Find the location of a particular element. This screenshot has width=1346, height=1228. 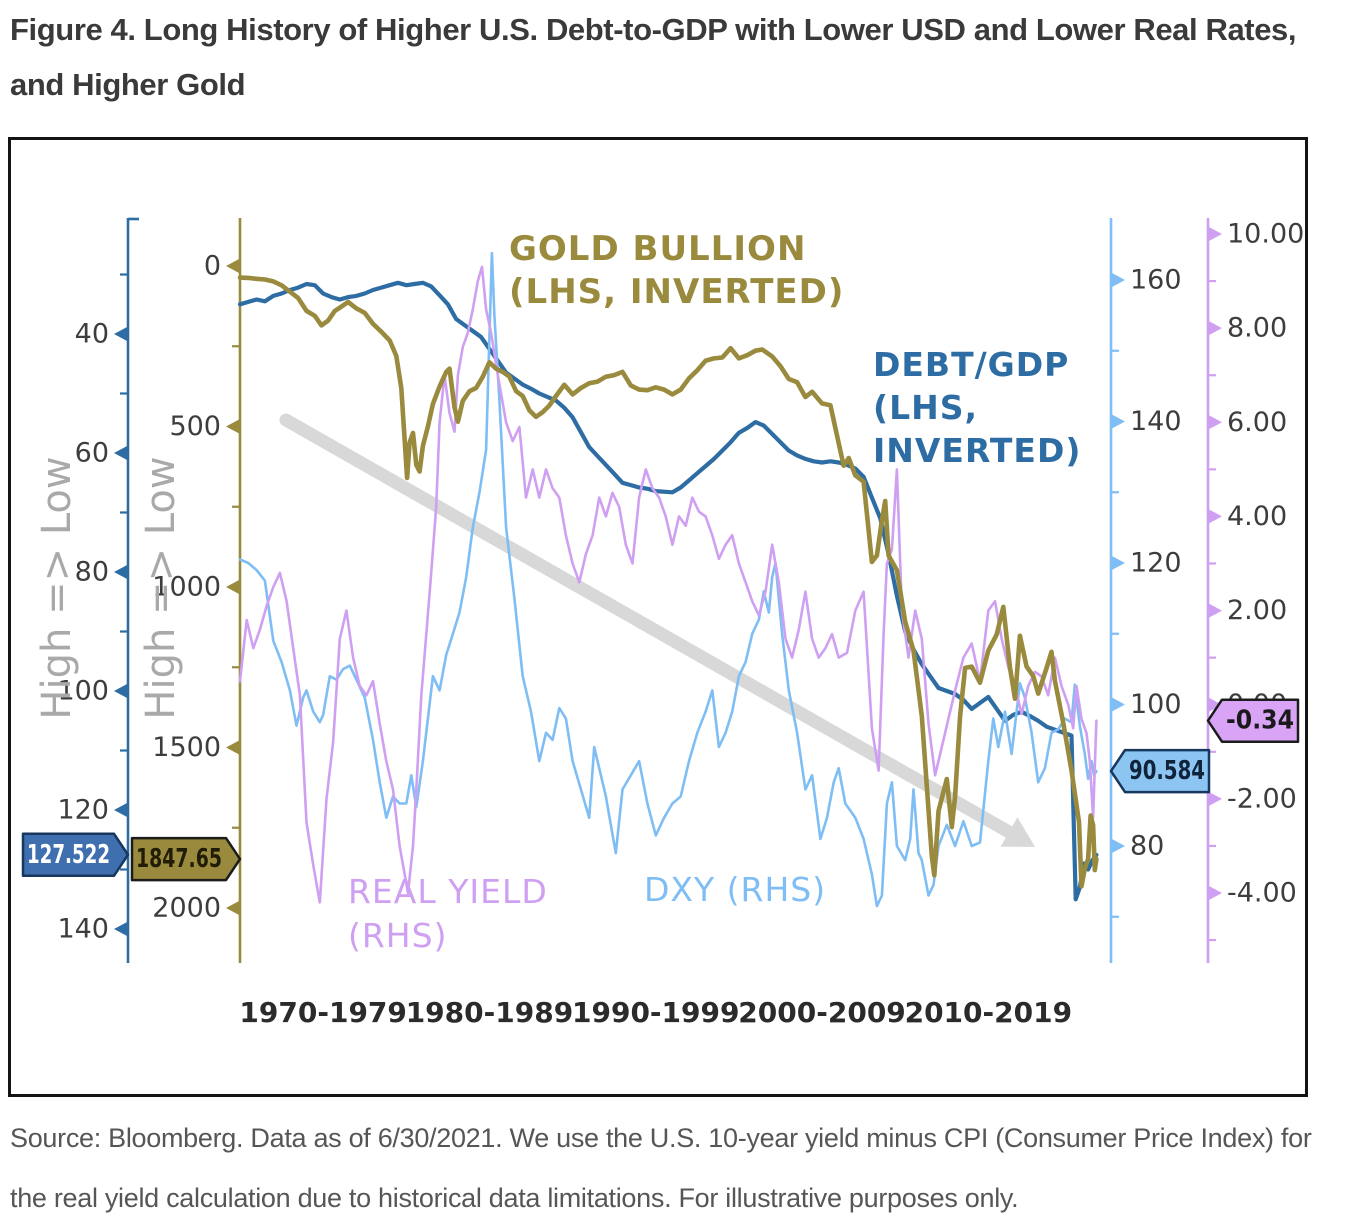

value-badge-gold_bullion is located at coordinates (186, 859).